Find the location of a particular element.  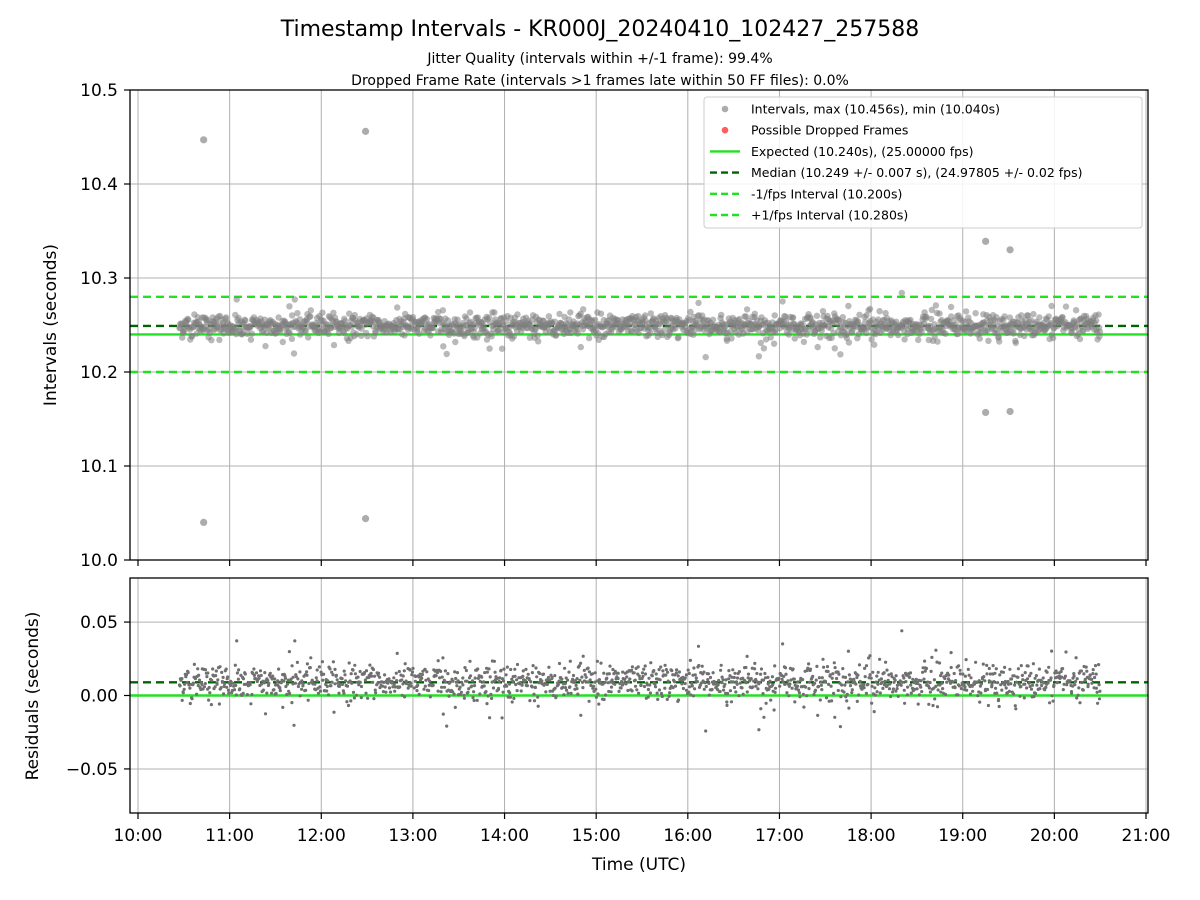

bottom-y-tick-label: −0.05 is located at coordinates (92, 770).